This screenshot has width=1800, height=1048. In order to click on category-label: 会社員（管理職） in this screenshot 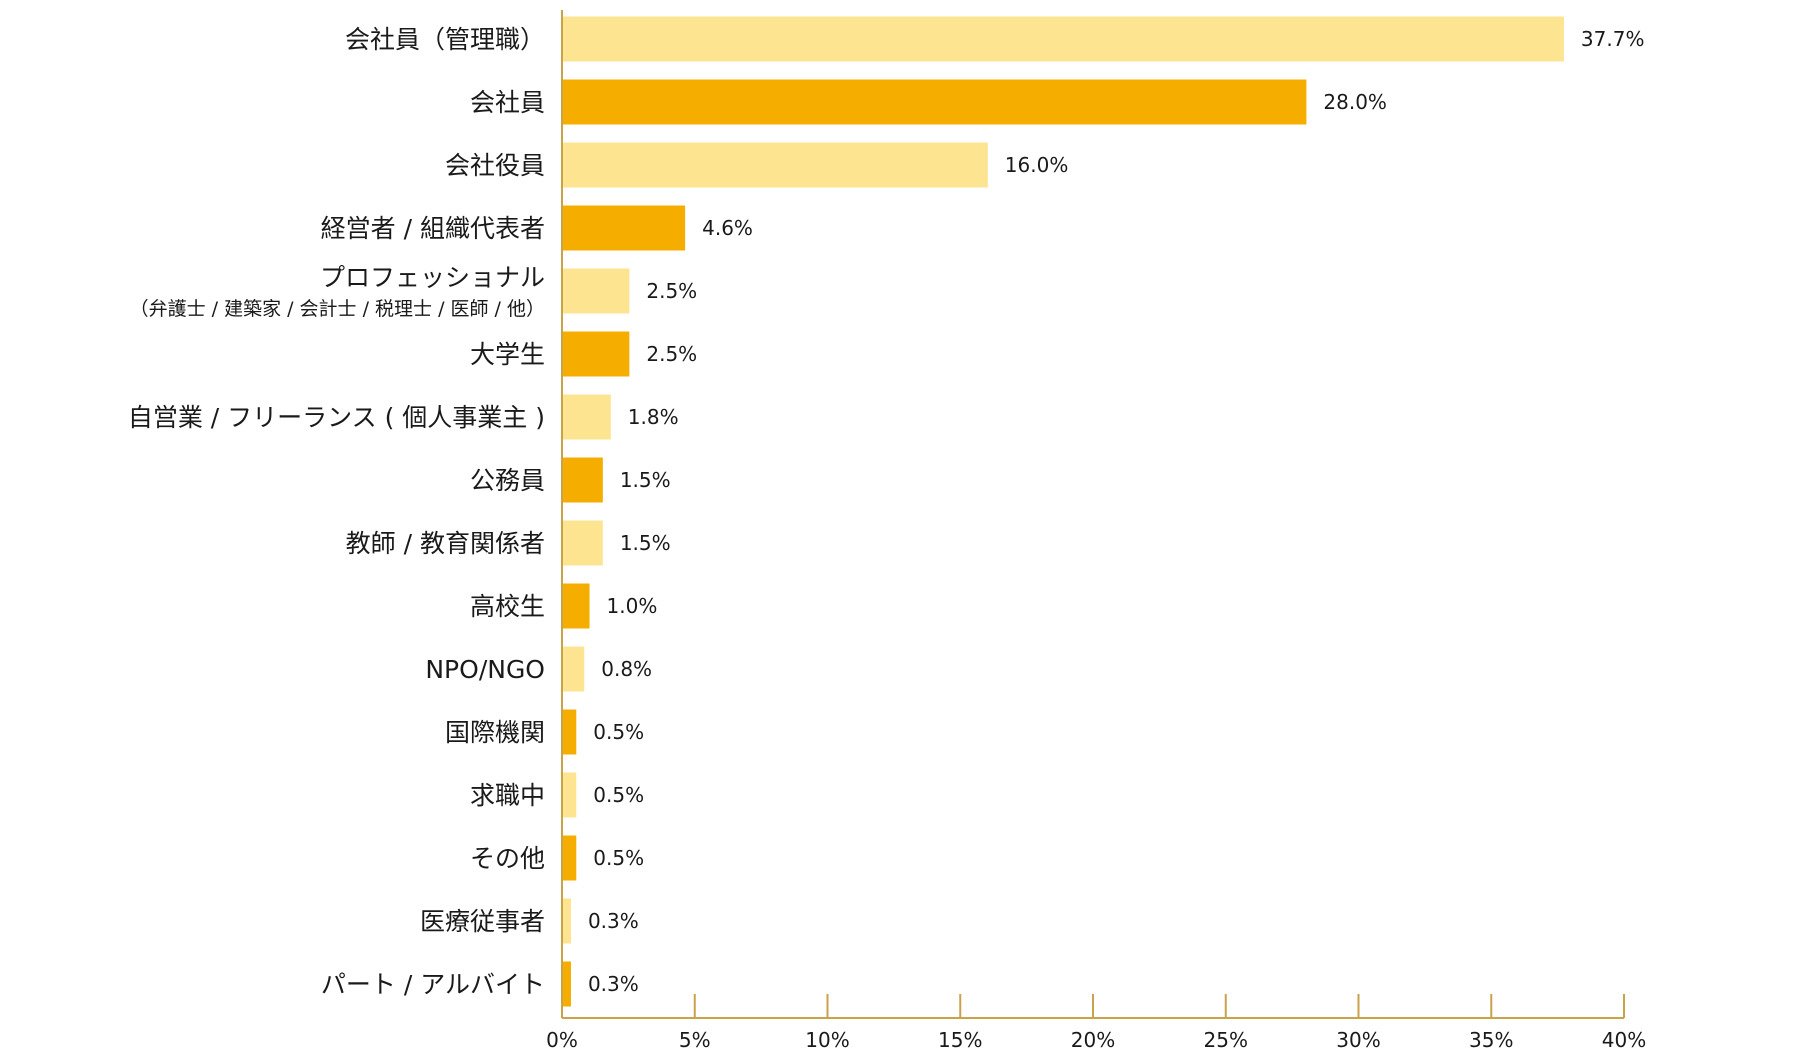, I will do `click(445, 39)`.